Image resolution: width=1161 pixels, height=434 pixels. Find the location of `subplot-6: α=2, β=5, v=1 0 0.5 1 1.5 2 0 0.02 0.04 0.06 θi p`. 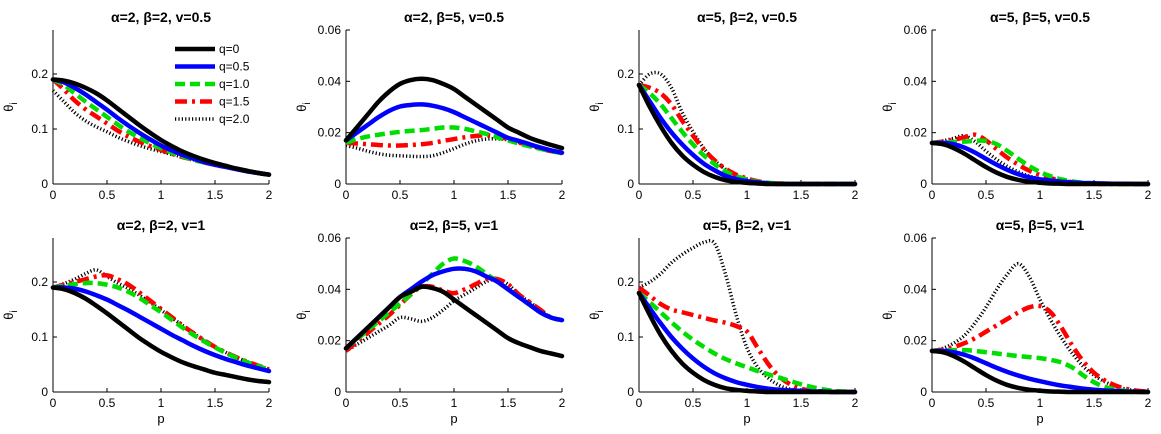

subplot-6: α=2, β=5, v=1 0 0.5 1 1.5 2 0 0.02 0.04 0.06 θi p is located at coordinates (430, 321).